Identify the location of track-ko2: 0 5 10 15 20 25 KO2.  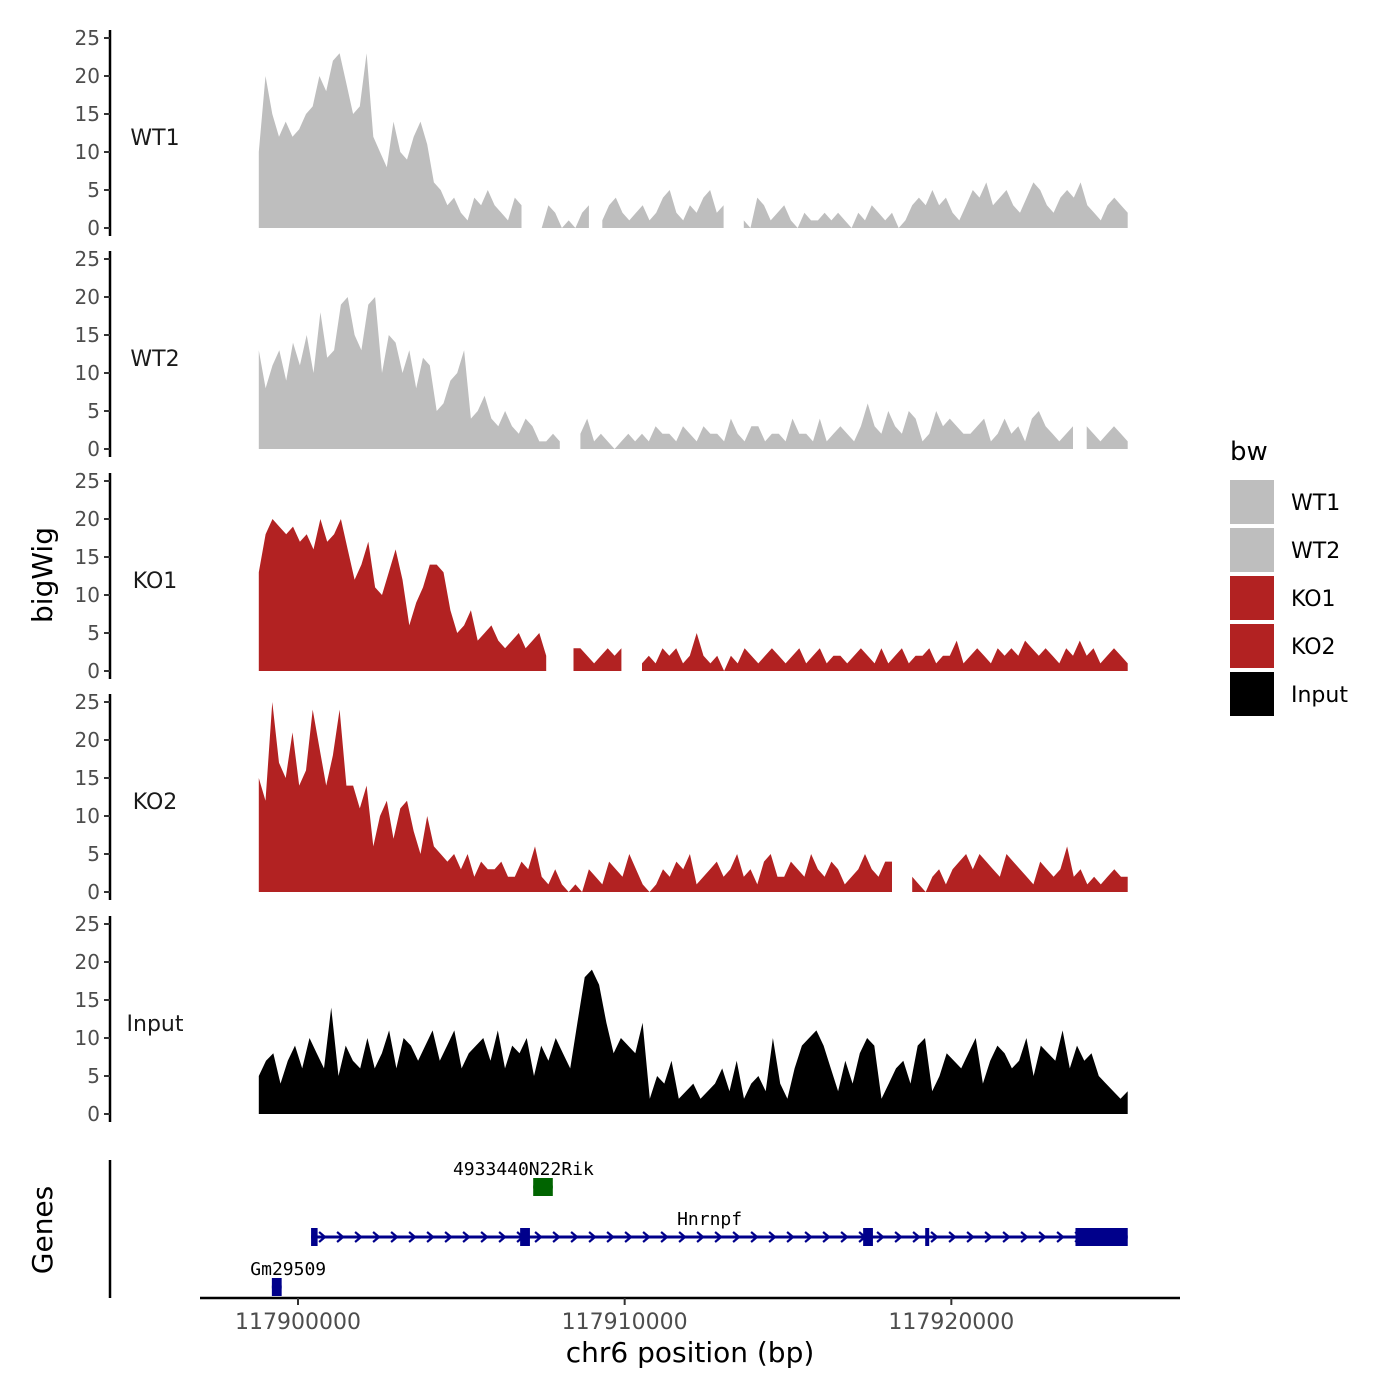
(601, 797).